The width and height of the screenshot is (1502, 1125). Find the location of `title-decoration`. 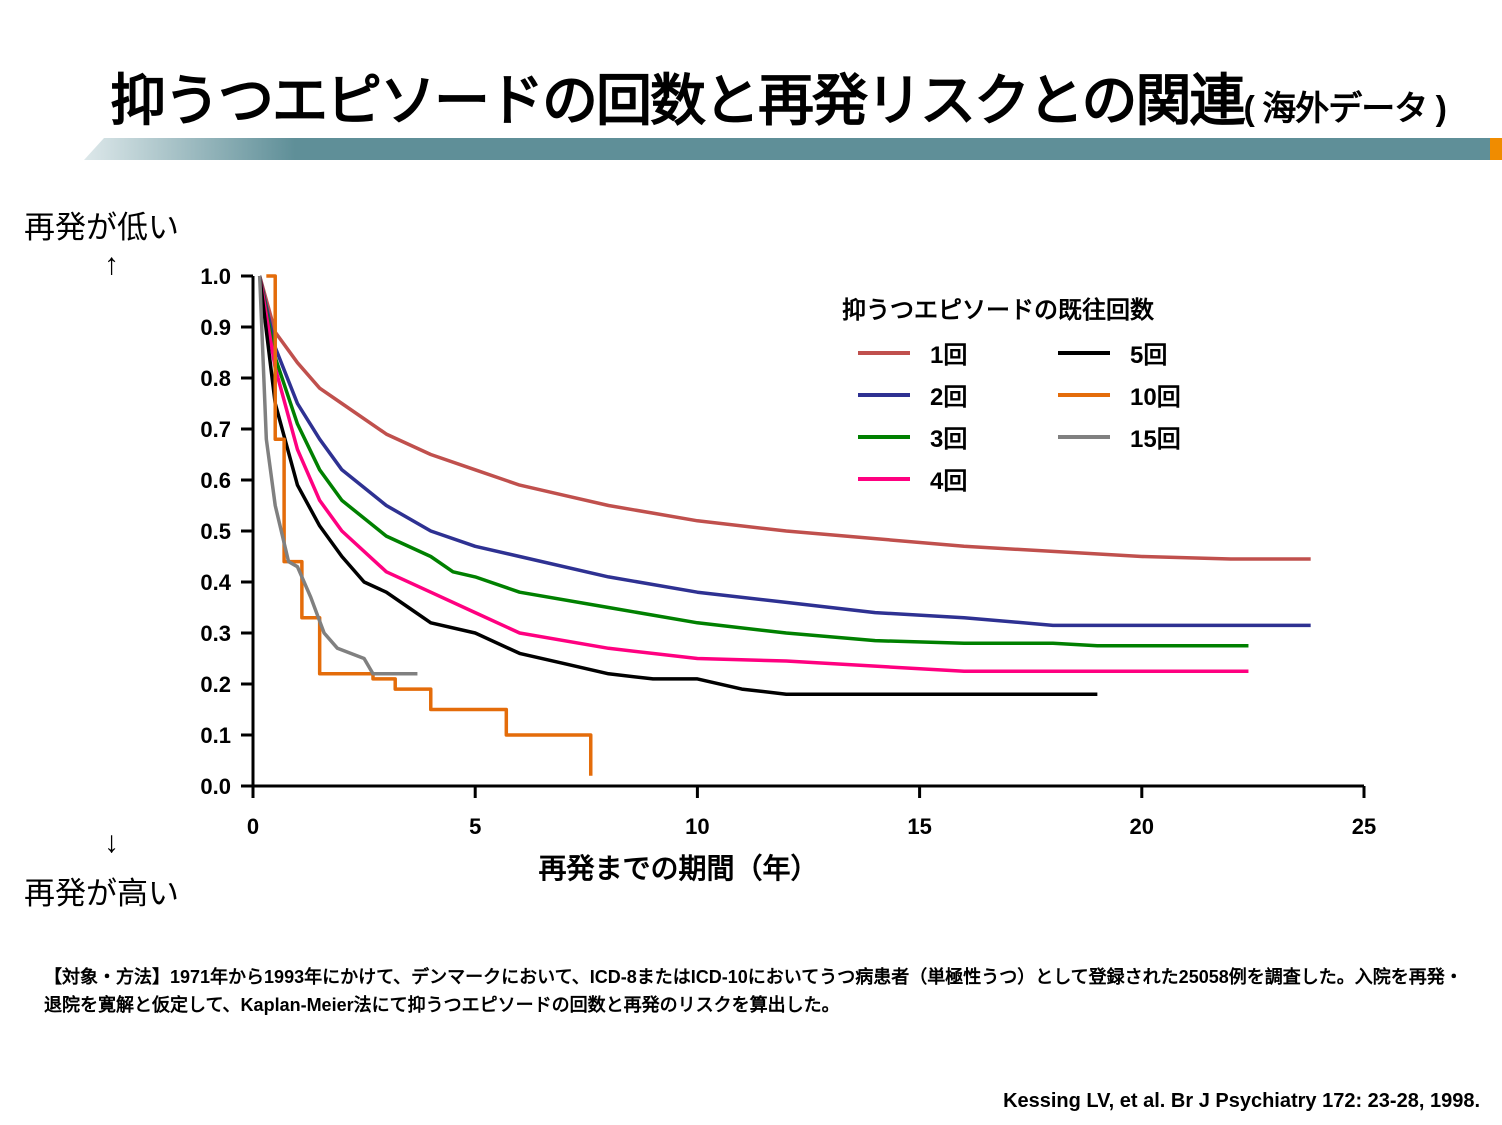

title-decoration is located at coordinates (793, 149).